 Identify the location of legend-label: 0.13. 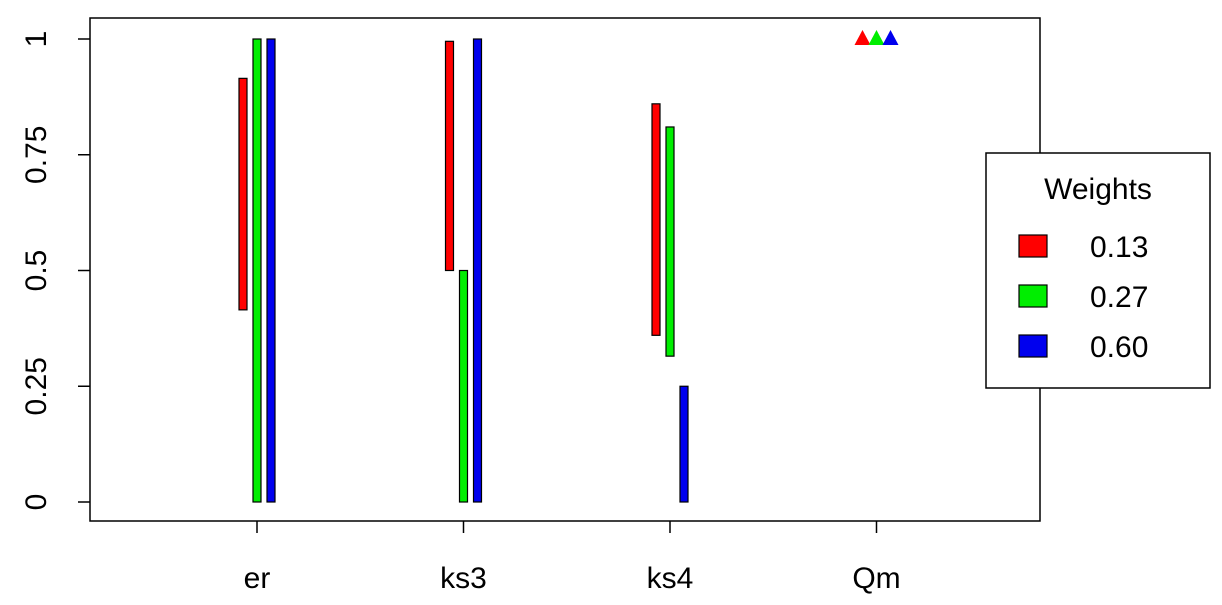
(1119, 247).